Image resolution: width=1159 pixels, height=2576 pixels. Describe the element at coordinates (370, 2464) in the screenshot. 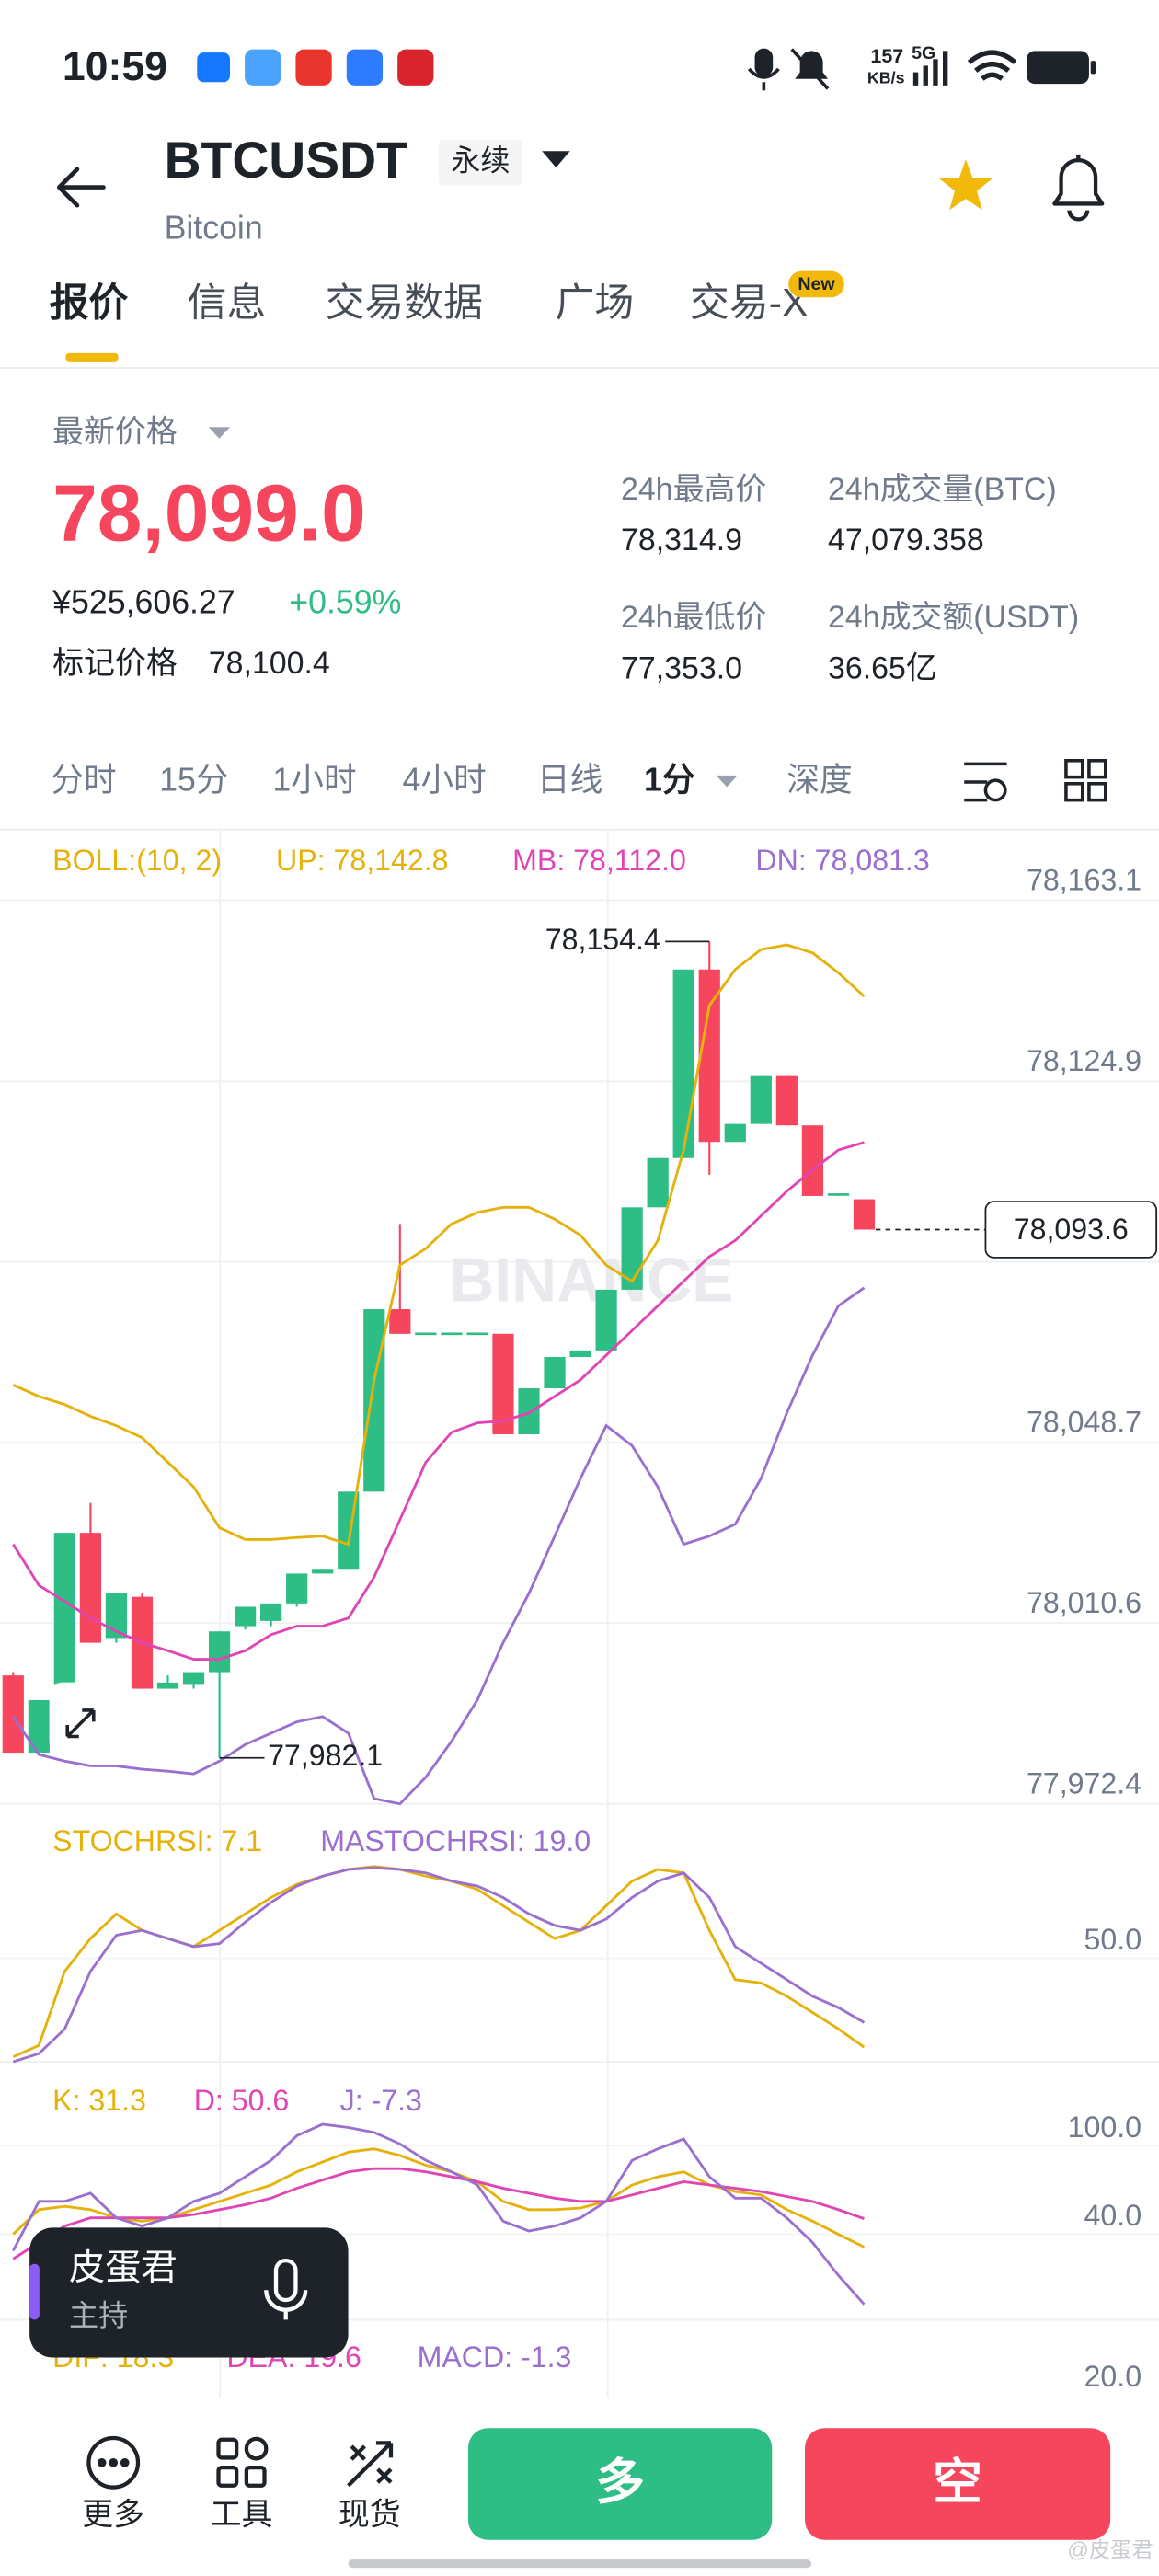

I see `spot-icon` at that location.